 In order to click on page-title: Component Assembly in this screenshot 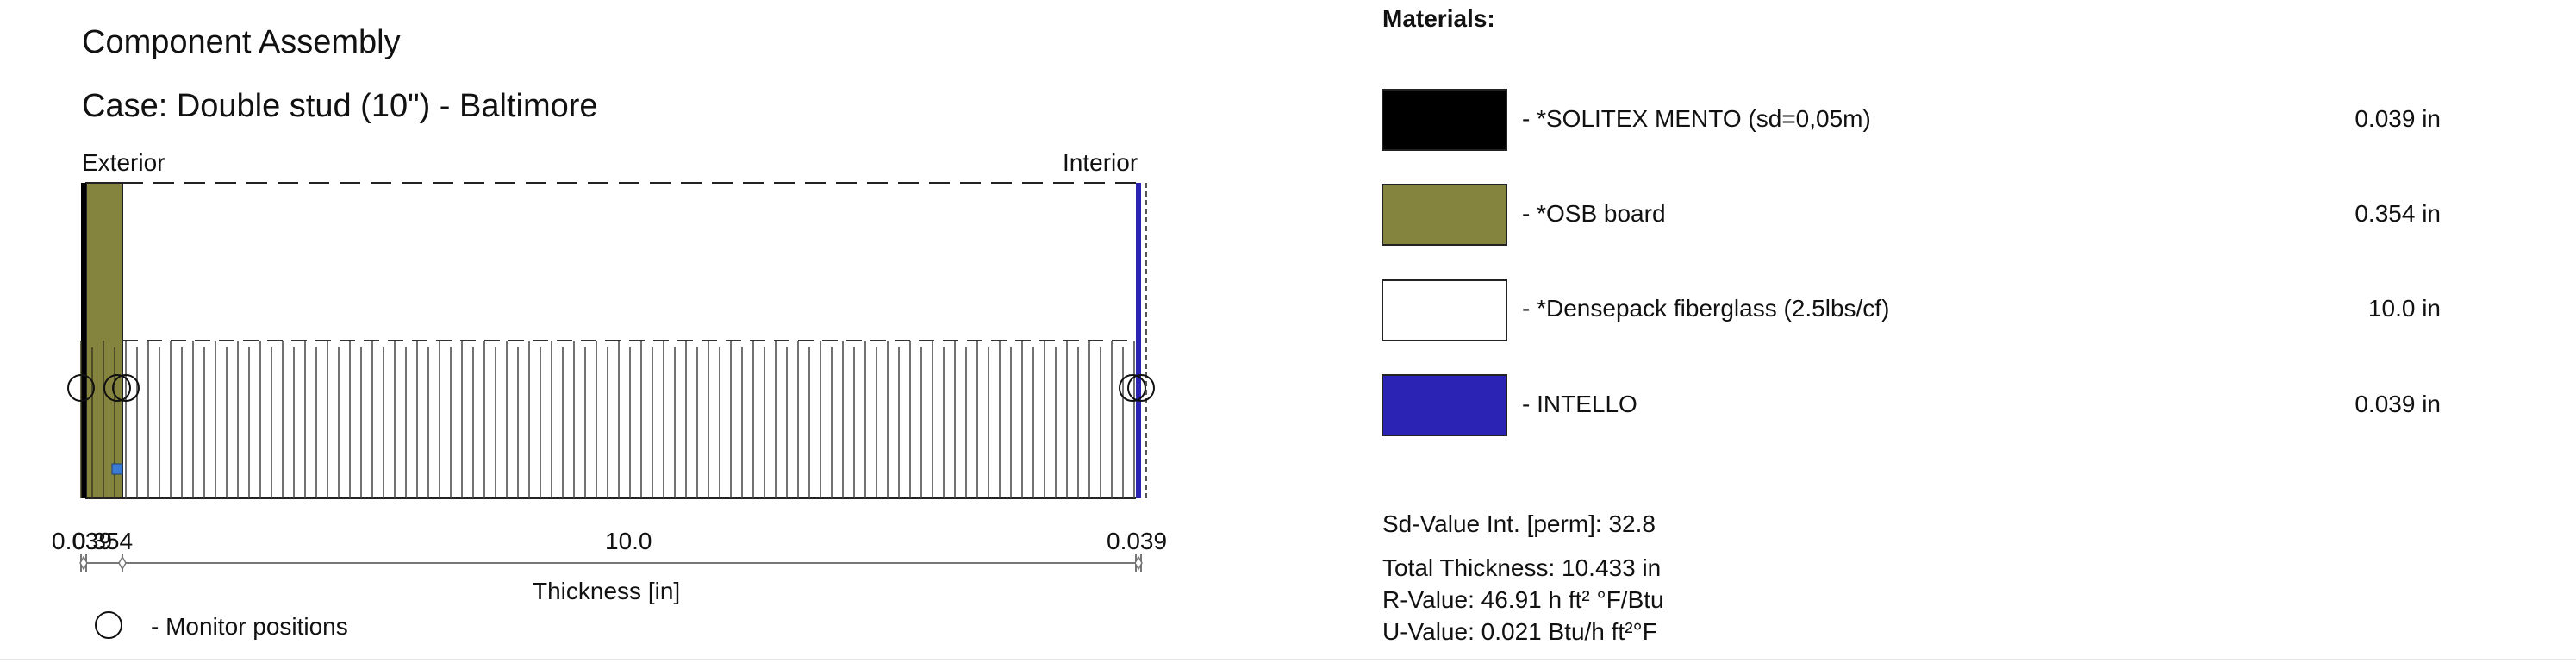, I will do `click(241, 42)`.